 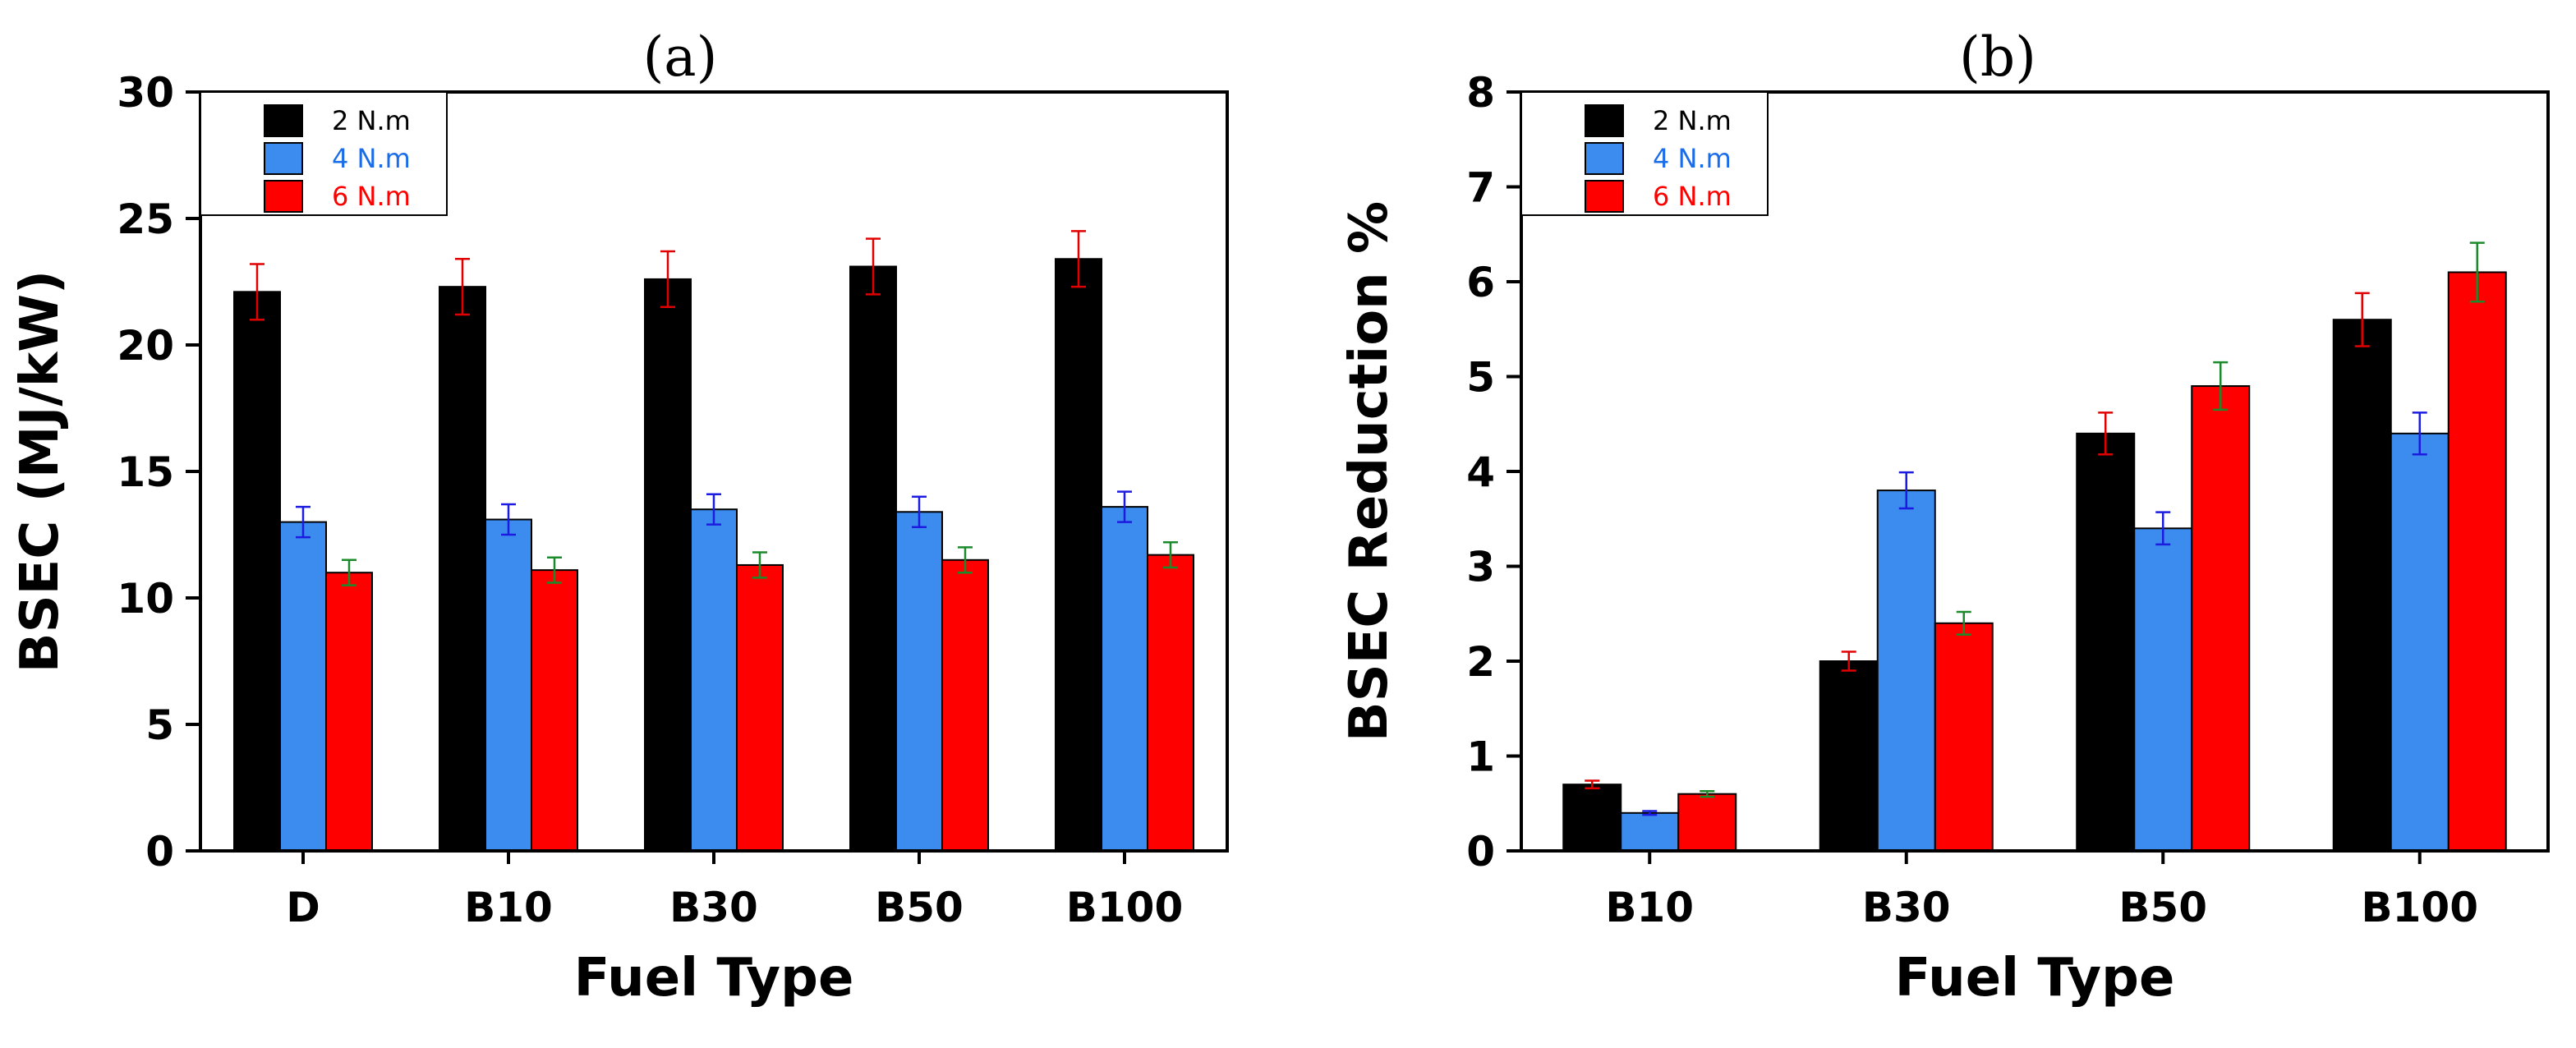 What do you see at coordinates (1480, 662) in the screenshot?
I see `y-tick-label: 2` at bounding box center [1480, 662].